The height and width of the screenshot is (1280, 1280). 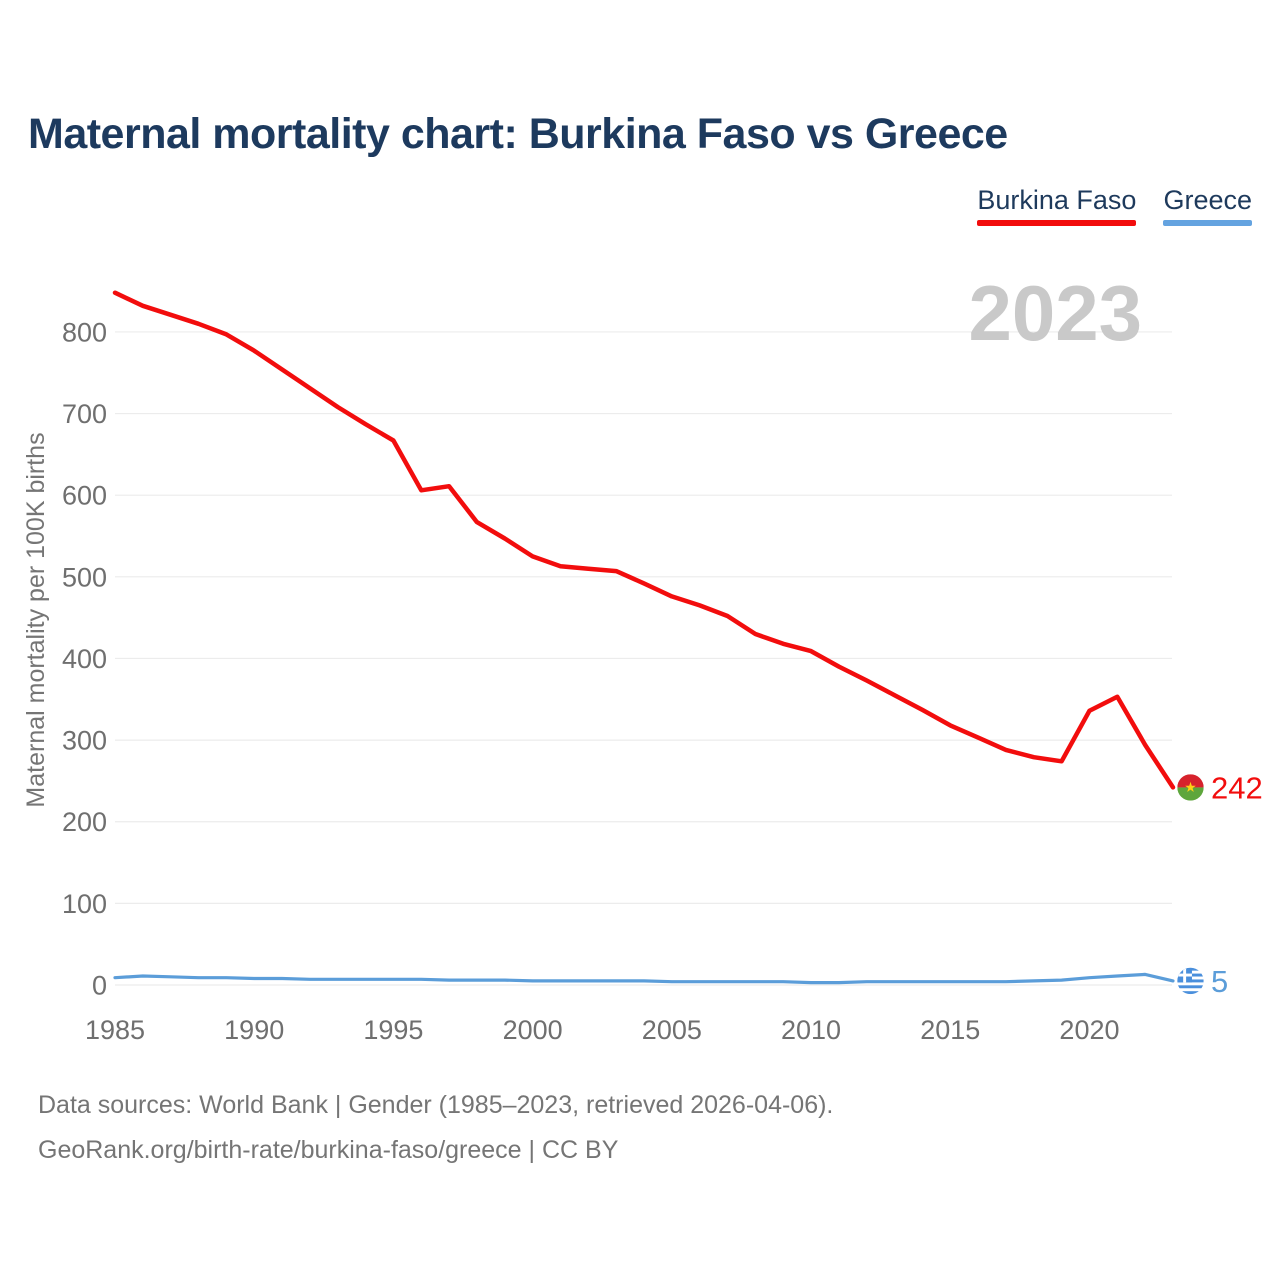 I want to click on svg-text: 1990, so click(x=254, y=1030).